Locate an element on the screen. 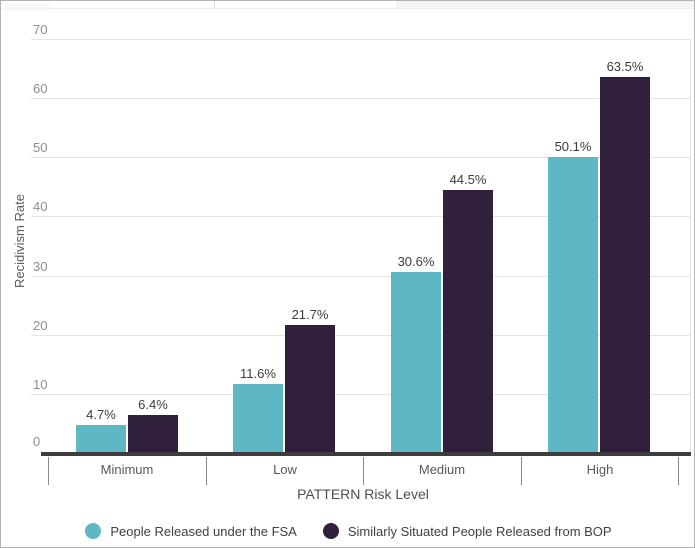 This screenshot has width=695, height=548. legend-item: People Released under the FSA is located at coordinates (191, 531).